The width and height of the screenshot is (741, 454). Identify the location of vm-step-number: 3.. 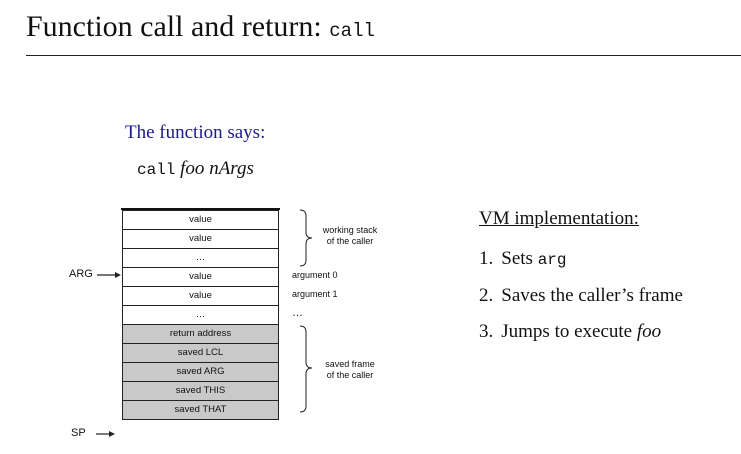
(486, 331).